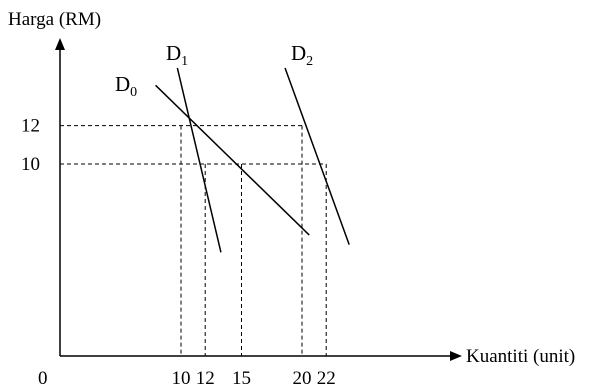  I want to click on y-tick-label: 12, so click(30, 126).